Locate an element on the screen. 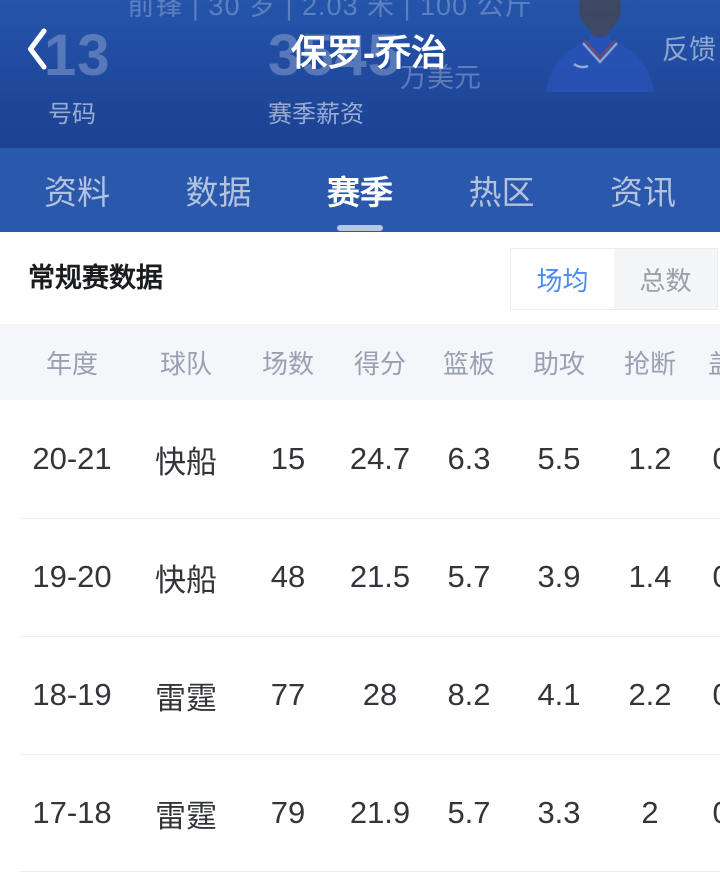 The image size is (720, 886). player-photo is located at coordinates (600, 46).